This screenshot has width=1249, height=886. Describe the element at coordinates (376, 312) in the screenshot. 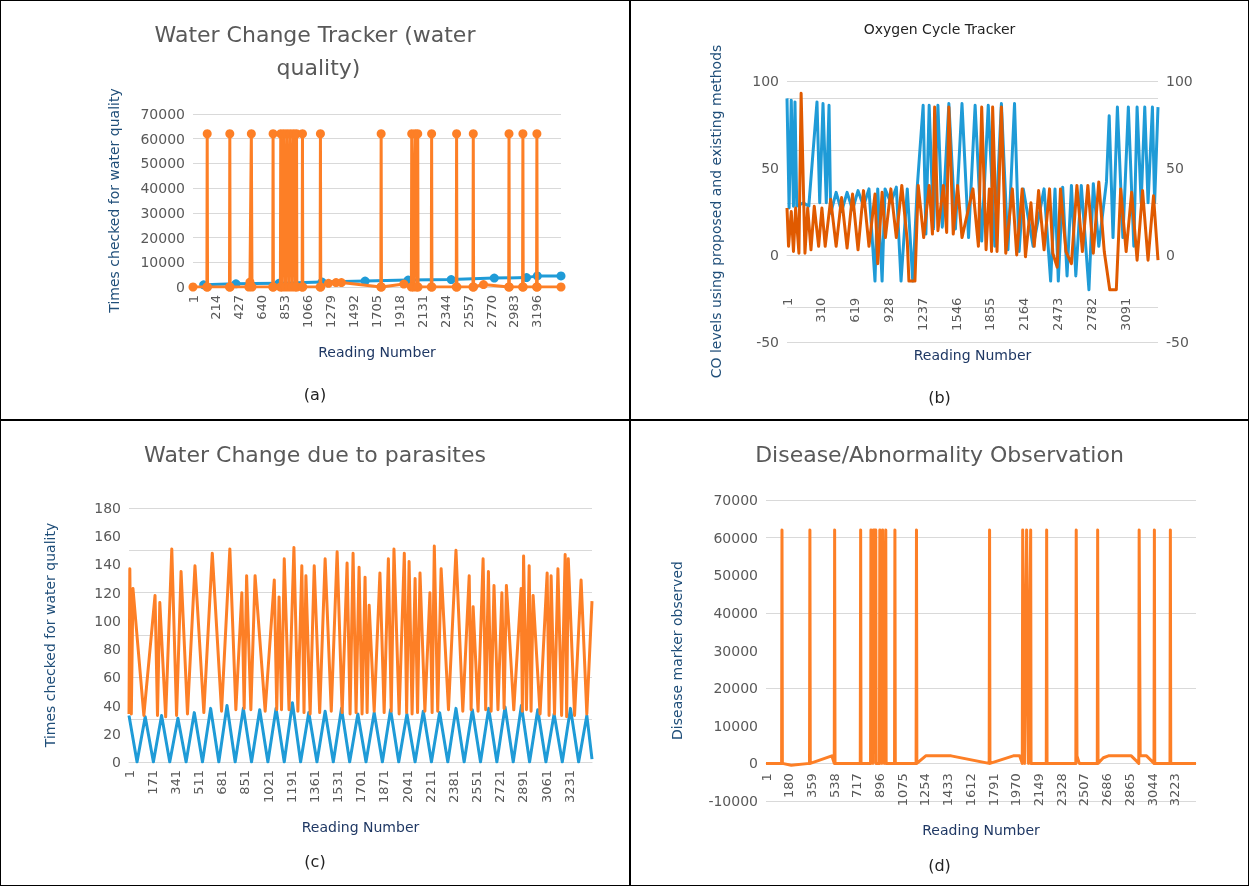

I see `x-tick-label: 1705` at that location.